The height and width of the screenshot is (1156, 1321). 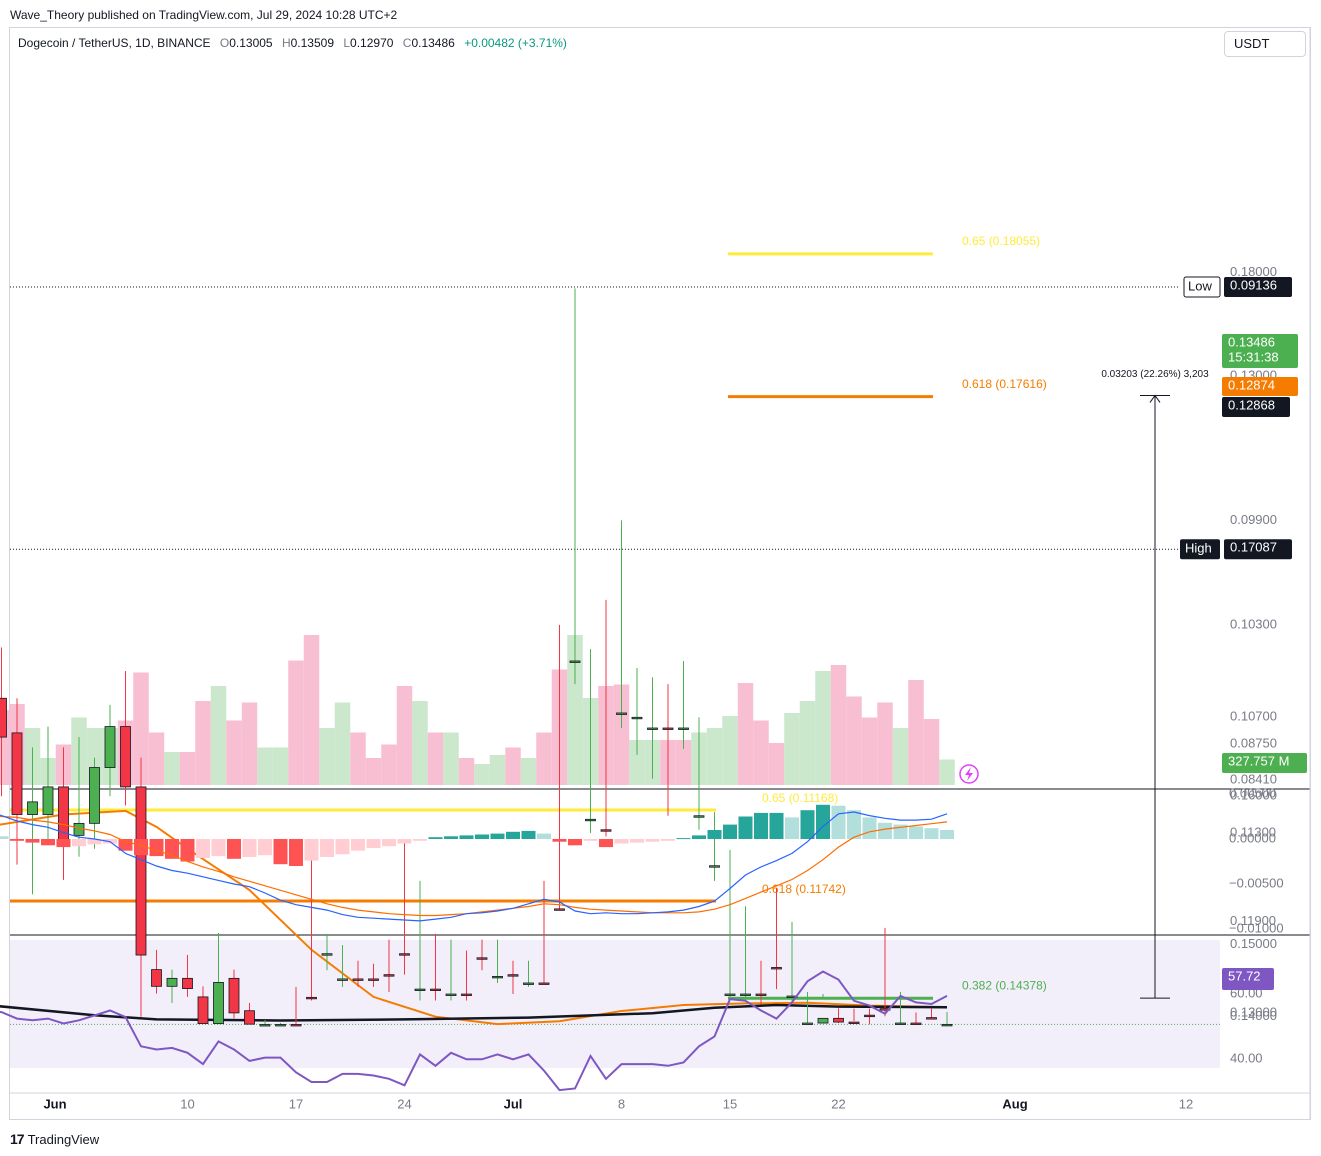 What do you see at coordinates (515, 43) in the screenshot?
I see `change-value: +0.00482 (+3.71%)` at bounding box center [515, 43].